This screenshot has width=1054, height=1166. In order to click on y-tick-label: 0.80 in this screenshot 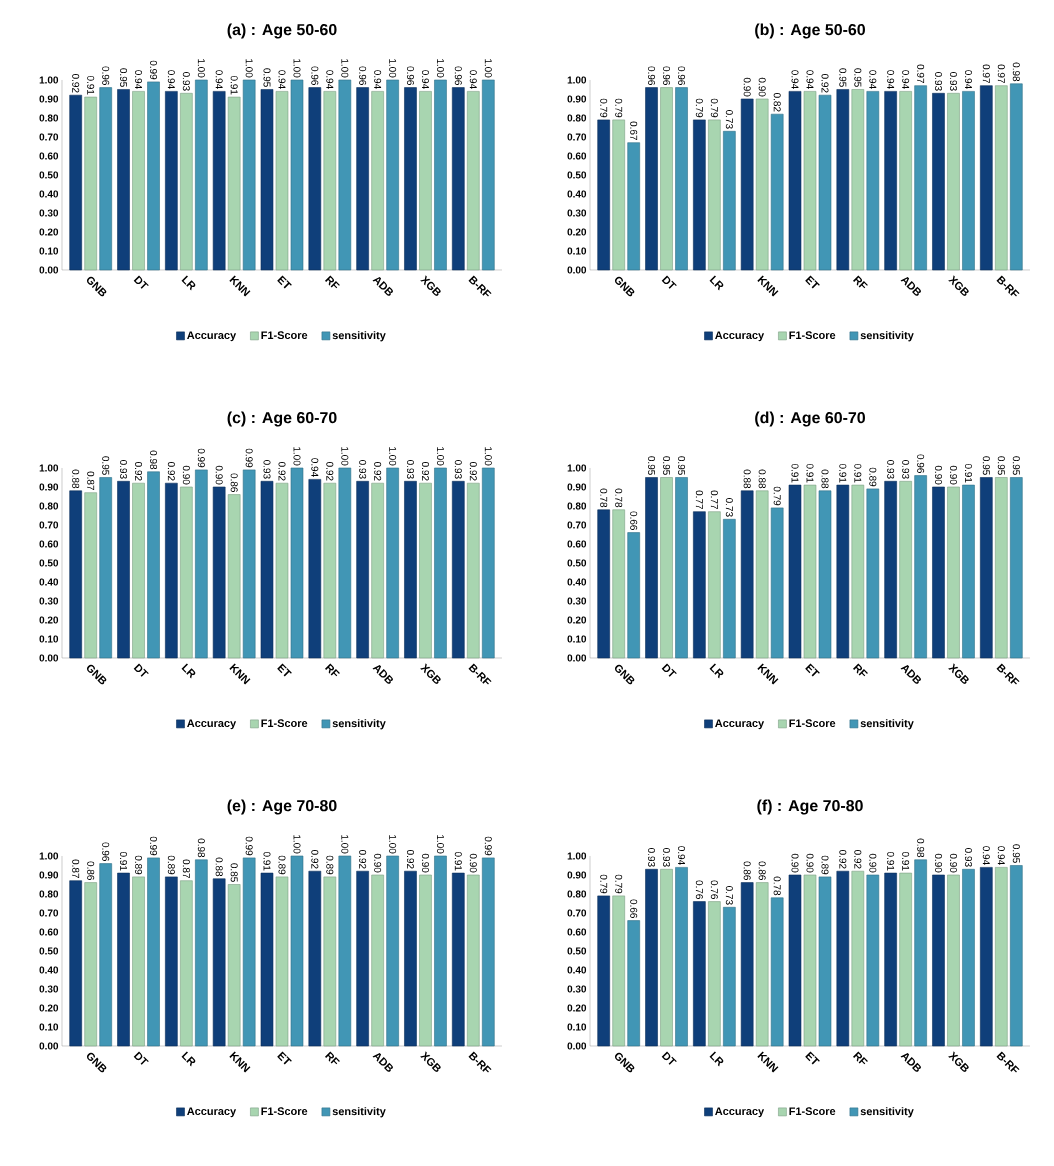, I will do `click(49, 894)`.